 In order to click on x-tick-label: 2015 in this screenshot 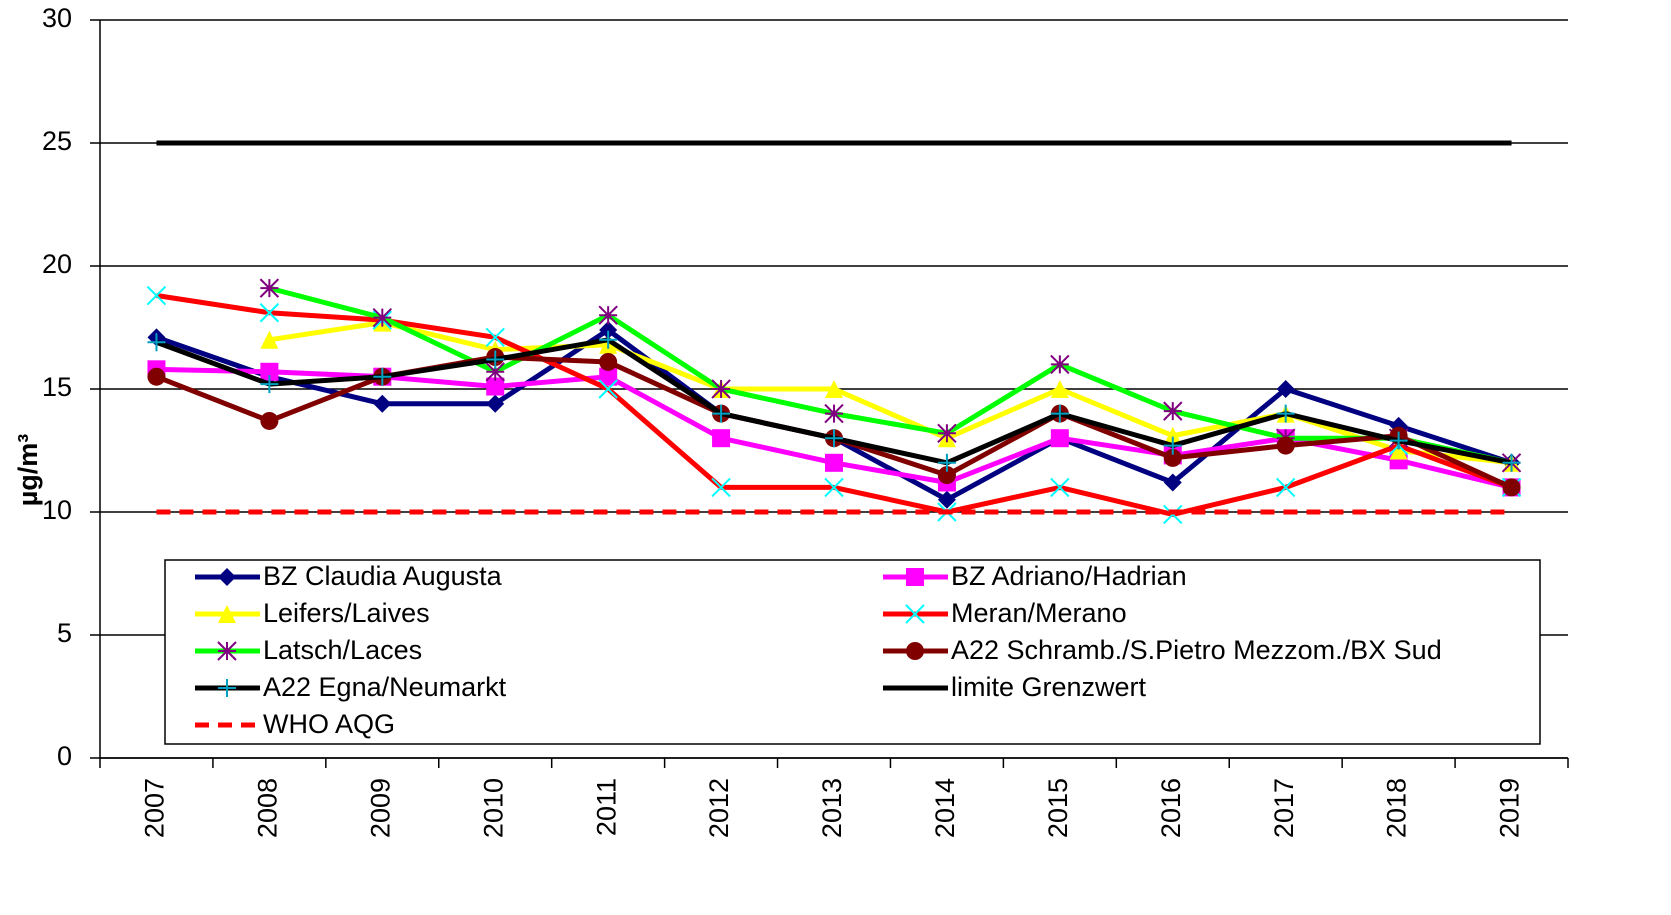, I will do `click(1058, 808)`.